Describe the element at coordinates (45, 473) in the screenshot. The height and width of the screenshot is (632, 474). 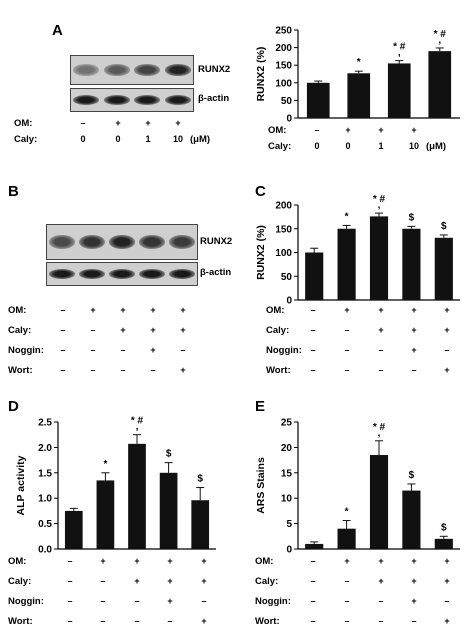
I see `y-tick-label: 1.5` at that location.